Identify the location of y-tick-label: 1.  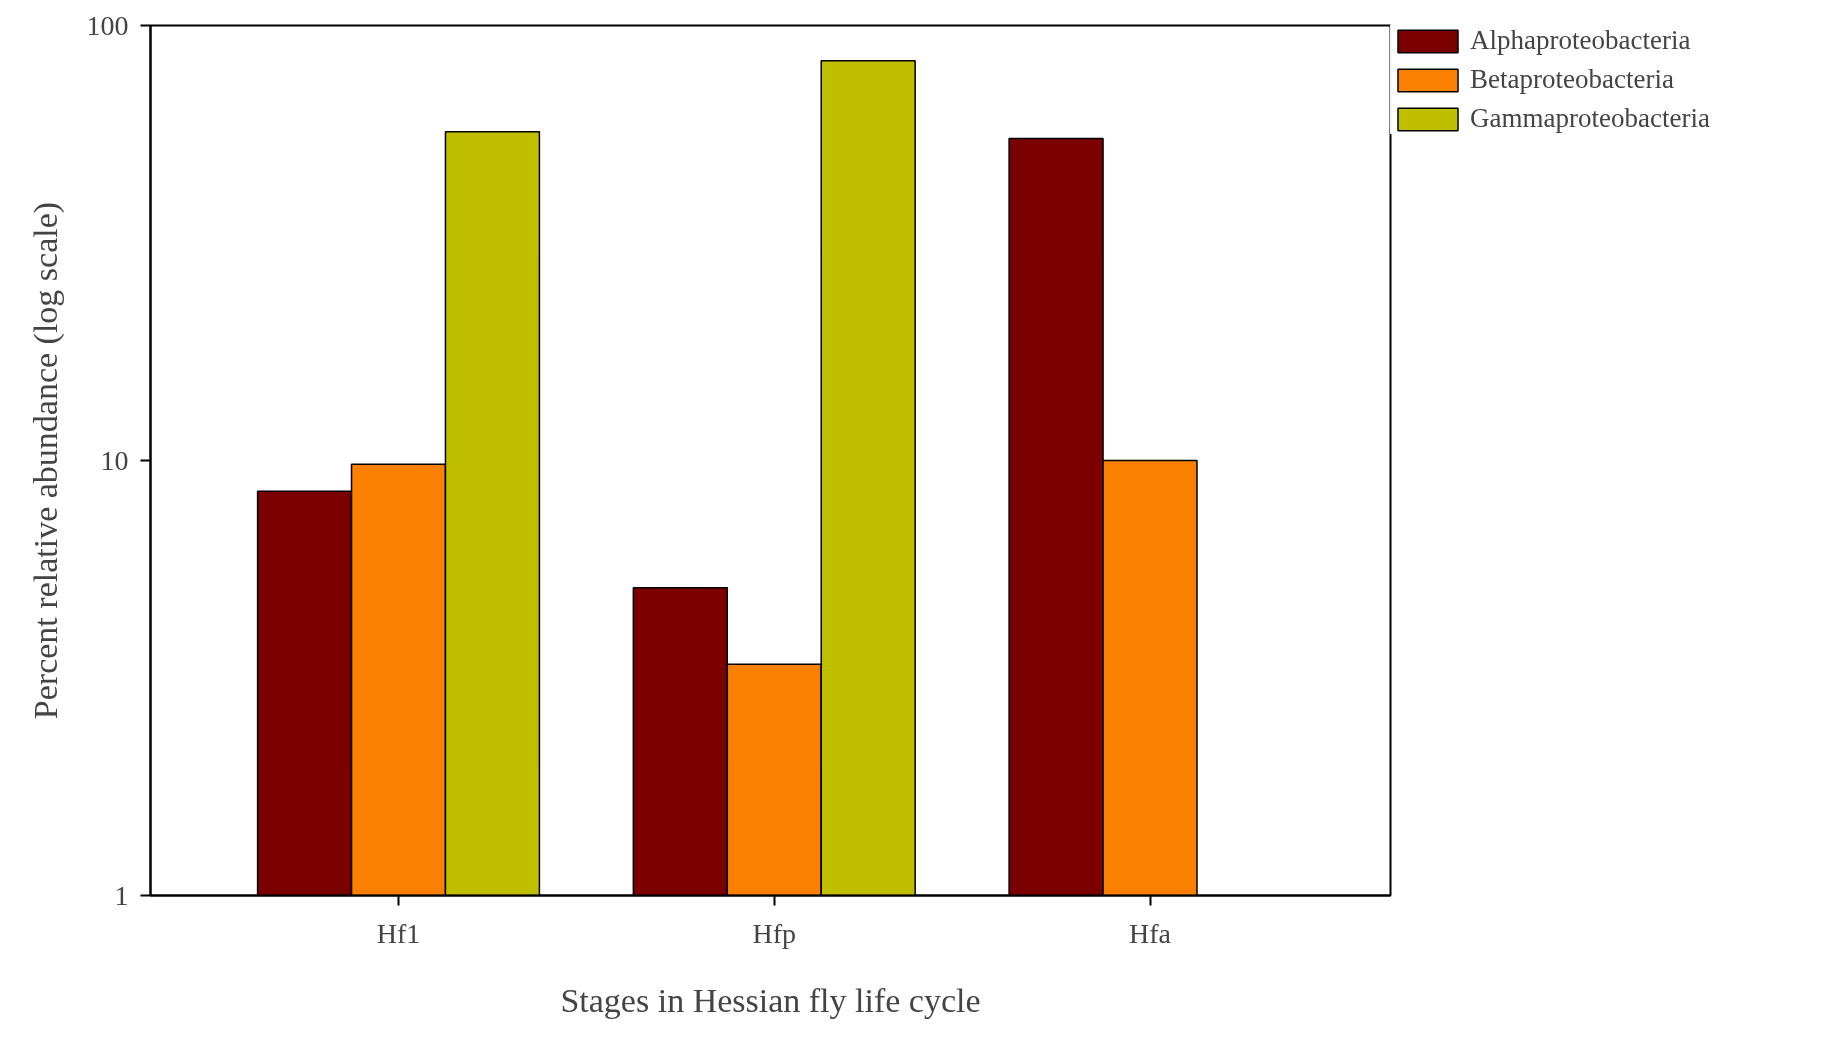
(121, 895).